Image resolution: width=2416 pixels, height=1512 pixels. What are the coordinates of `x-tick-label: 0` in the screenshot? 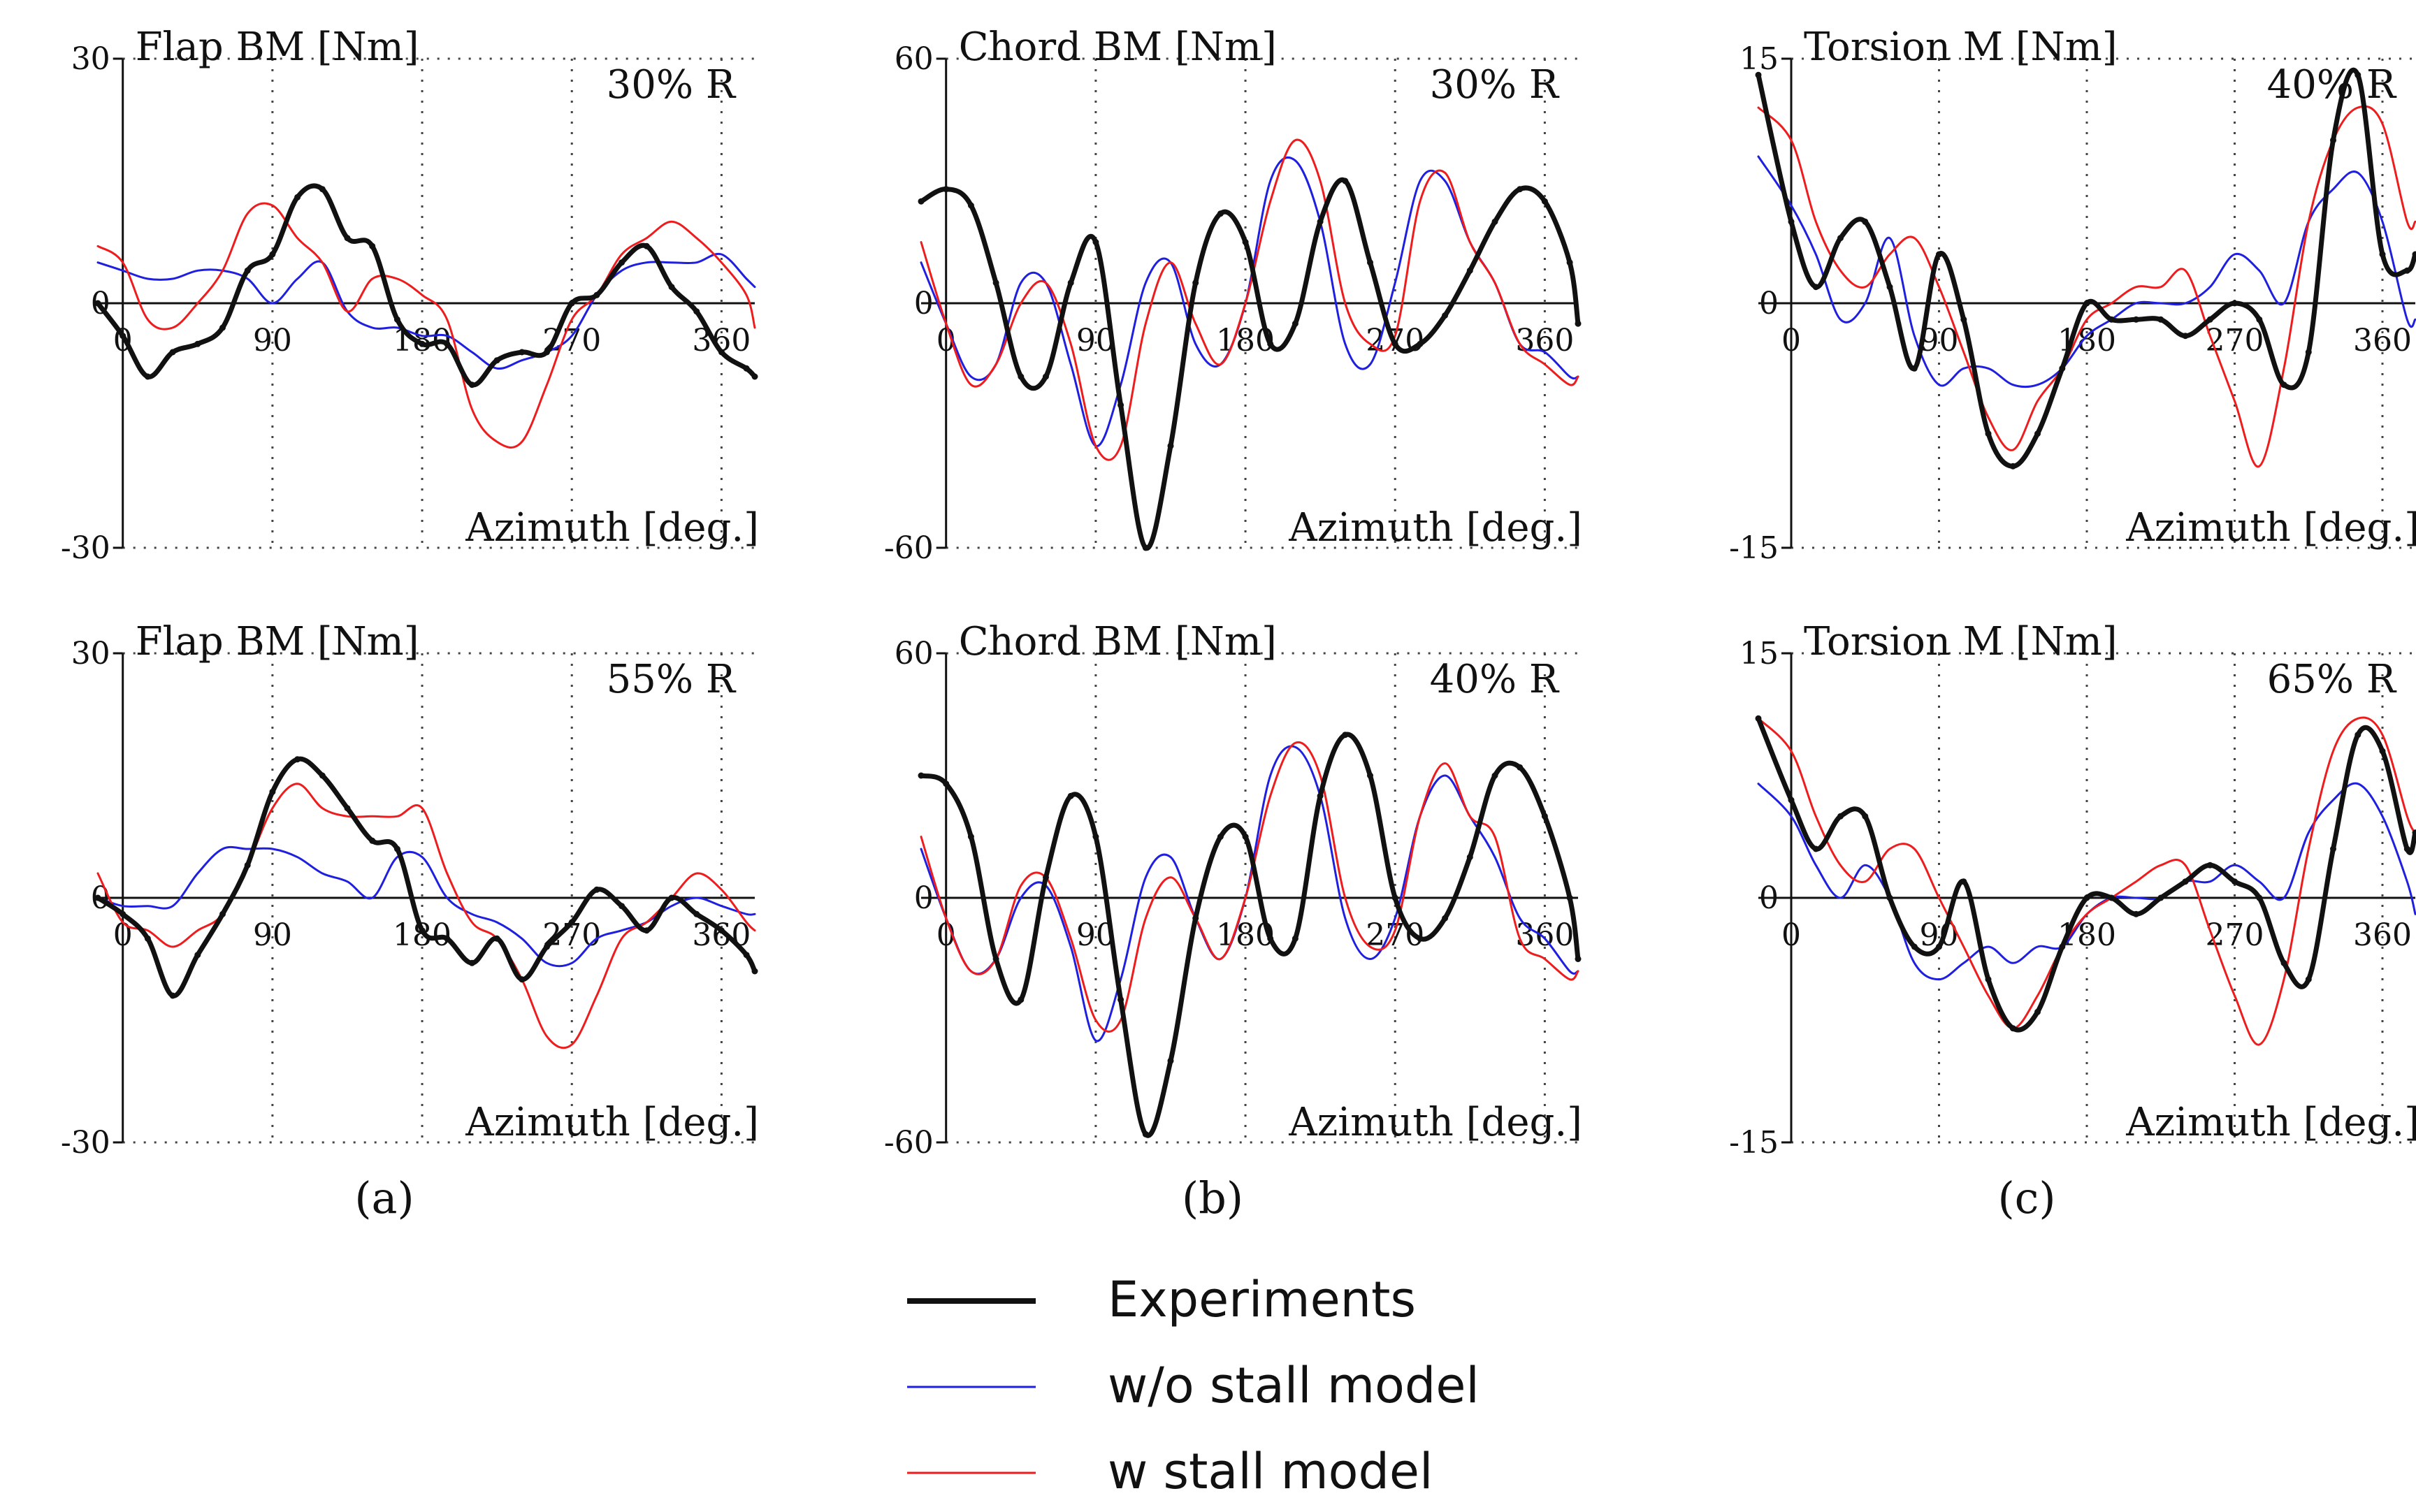 It's located at (1791, 340).